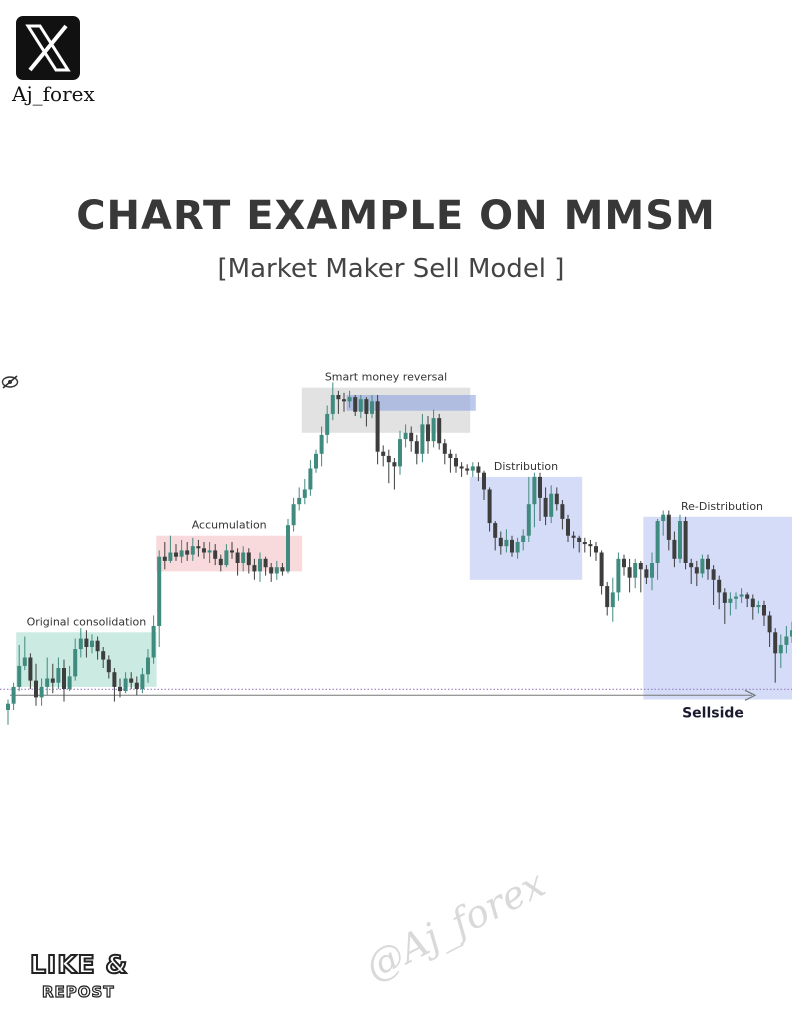  What do you see at coordinates (455, 925) in the screenshot?
I see `watermark: @Aj_forex` at bounding box center [455, 925].